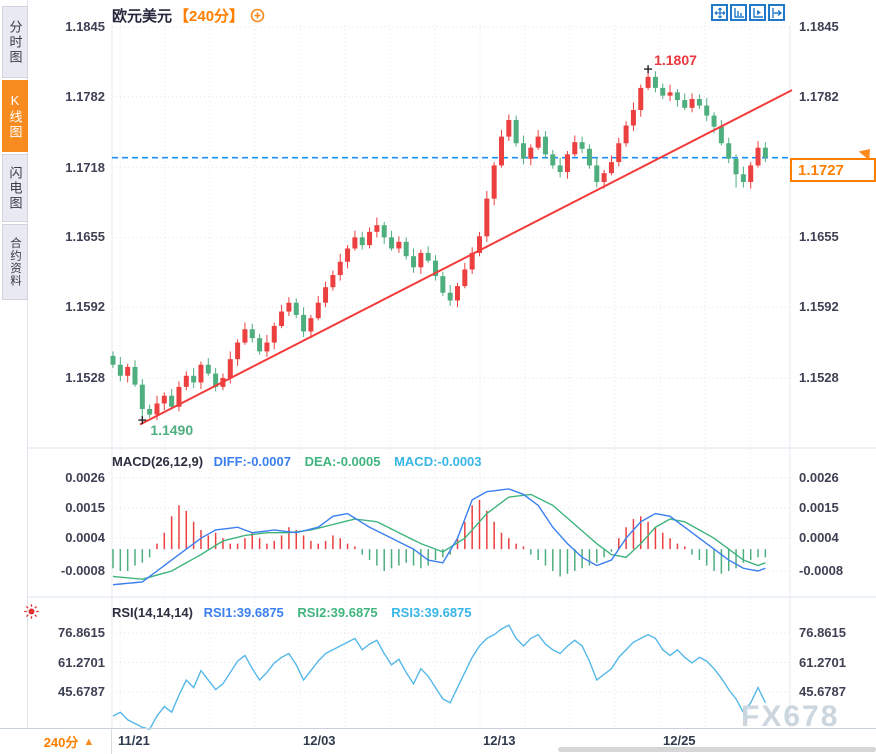 The image size is (876, 754). What do you see at coordinates (439, 677) in the screenshot?
I see `rsi-line` at bounding box center [439, 677].